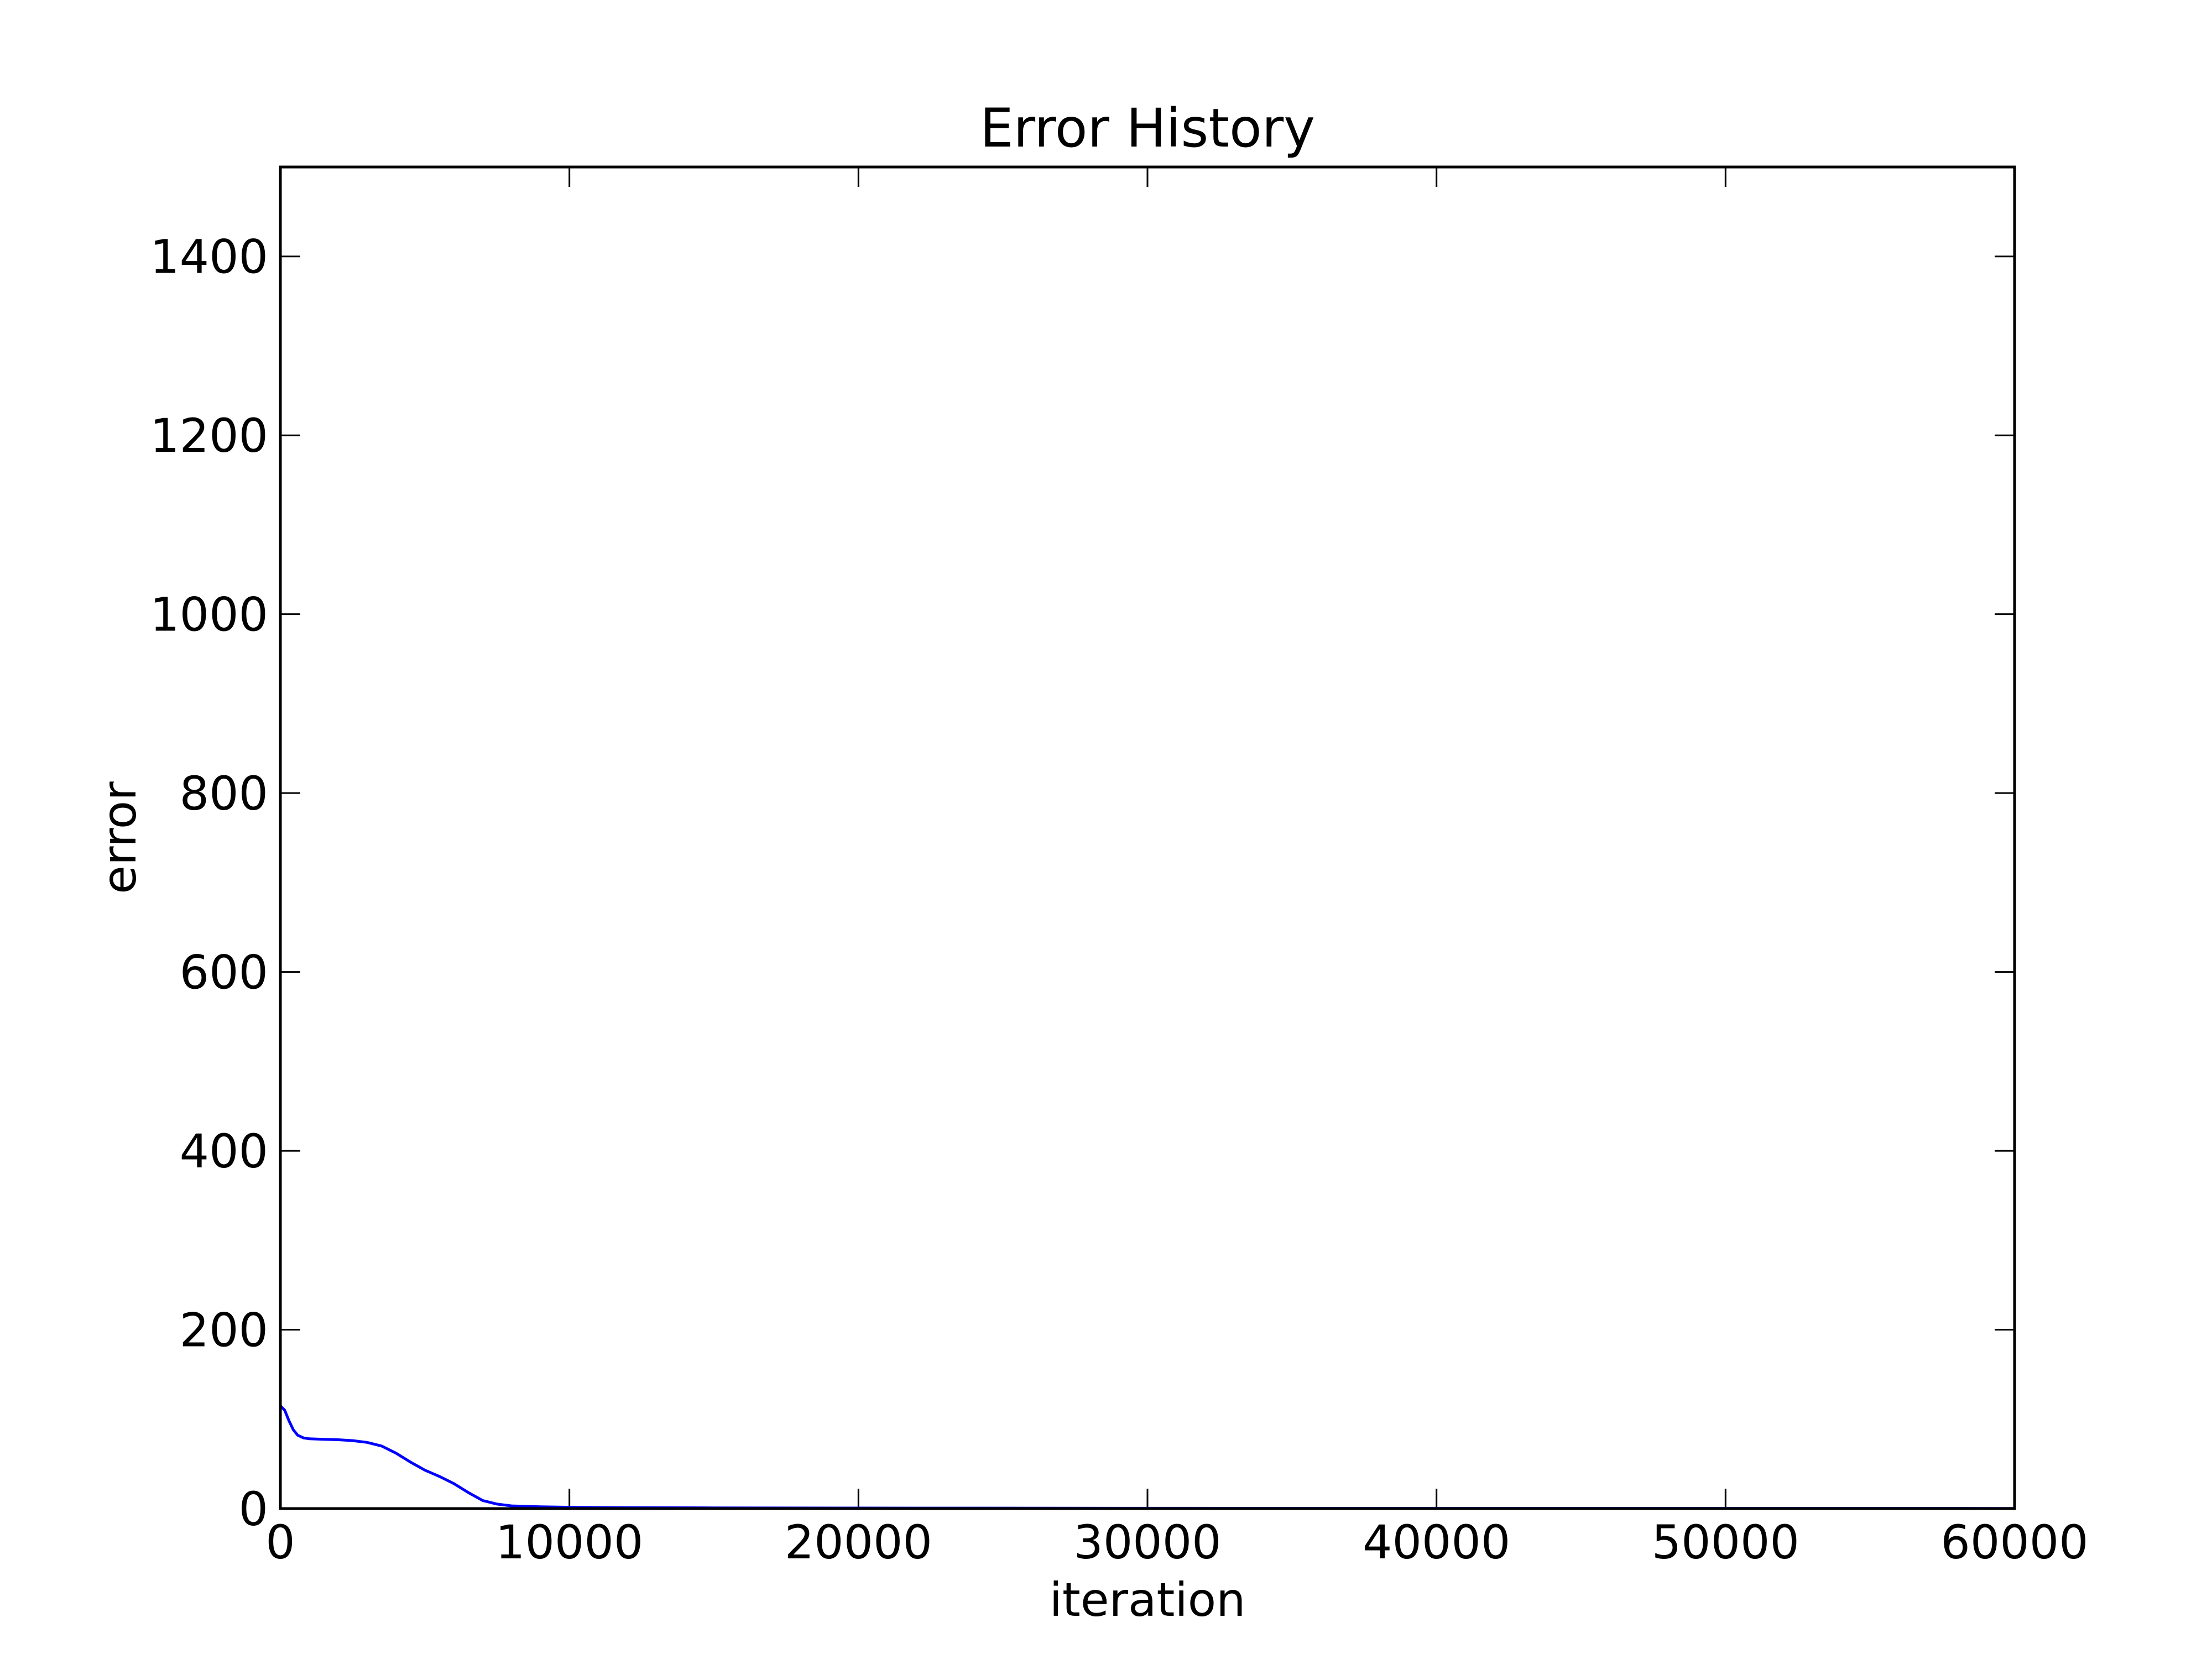 This screenshot has width=2212, height=1659. What do you see at coordinates (209, 257) in the screenshot?
I see `y-tick-label: 1400` at bounding box center [209, 257].